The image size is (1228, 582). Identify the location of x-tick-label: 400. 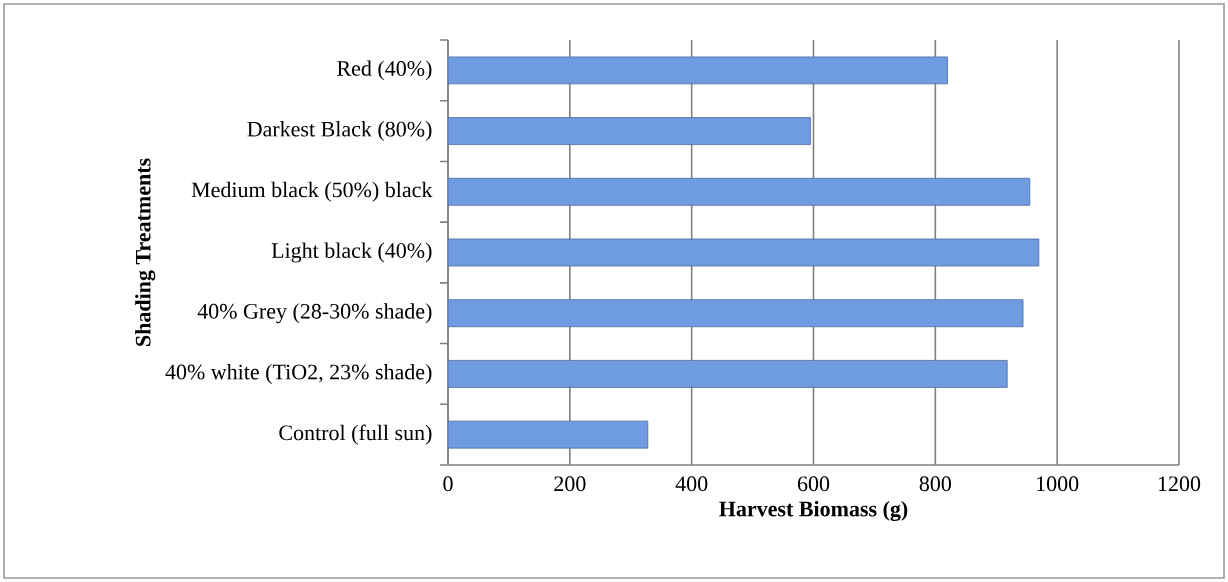
(691, 484).